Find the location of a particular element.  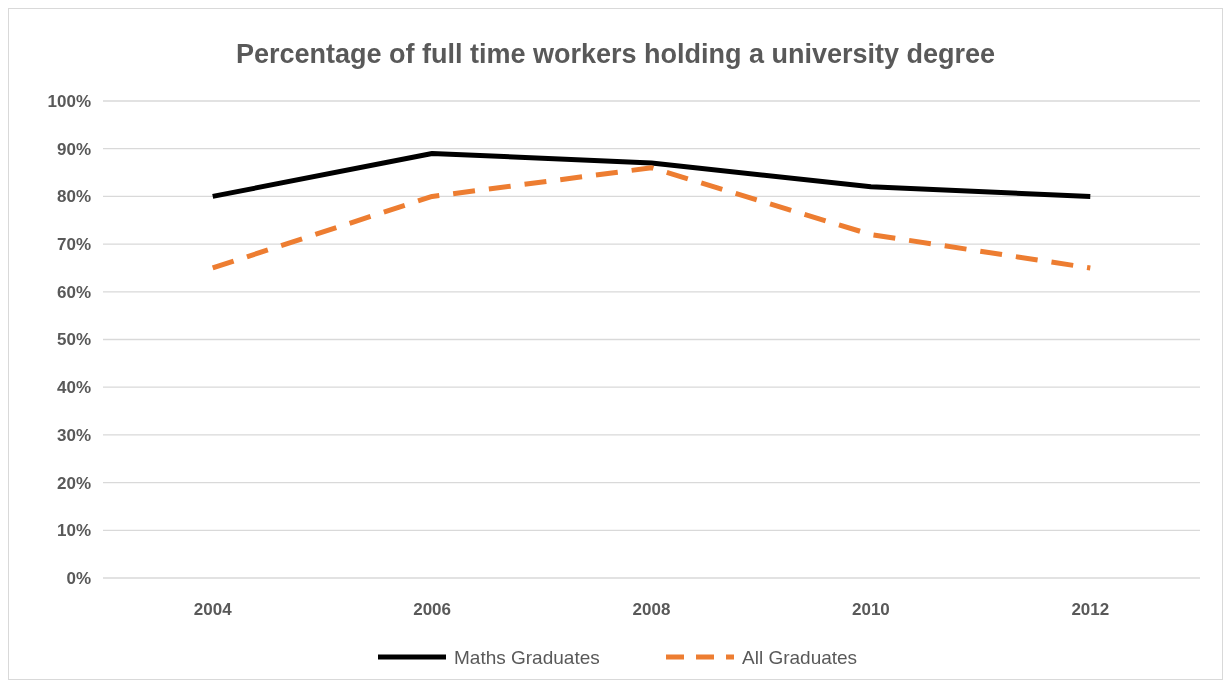

chart-title: Percentage of full time workers holding a university degree is located at coordinates (615, 54).